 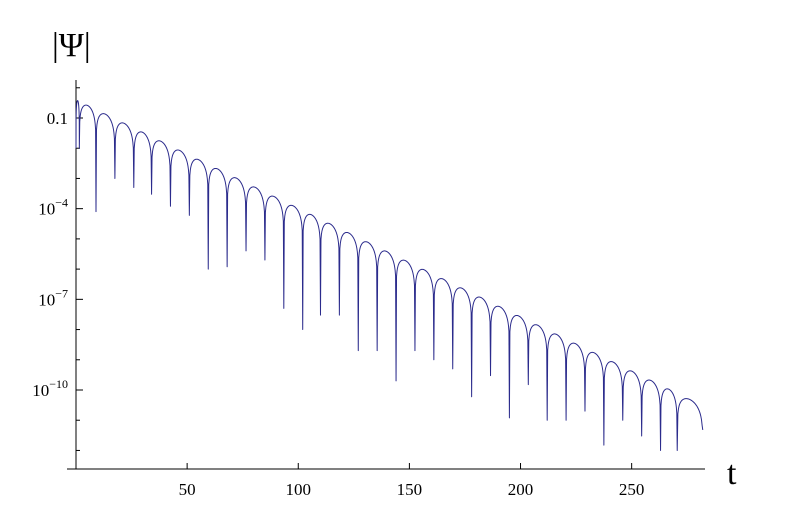 I want to click on x-tick-label: 250, so click(x=632, y=489).